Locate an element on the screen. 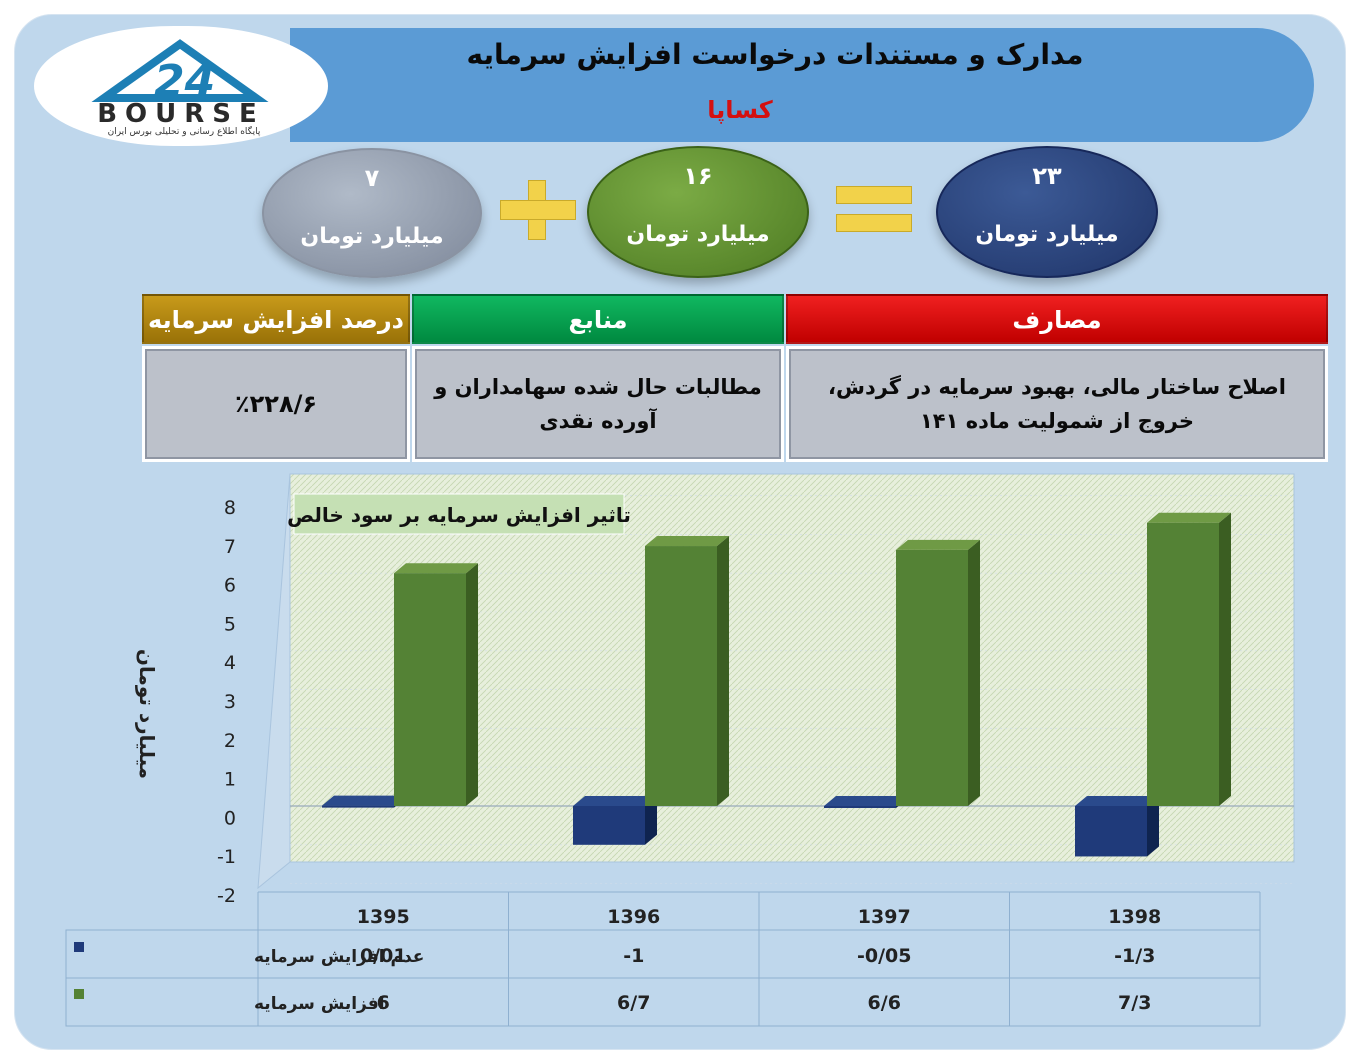 The image size is (1360, 1058). y-tick-label: 6 is located at coordinates (230, 586).